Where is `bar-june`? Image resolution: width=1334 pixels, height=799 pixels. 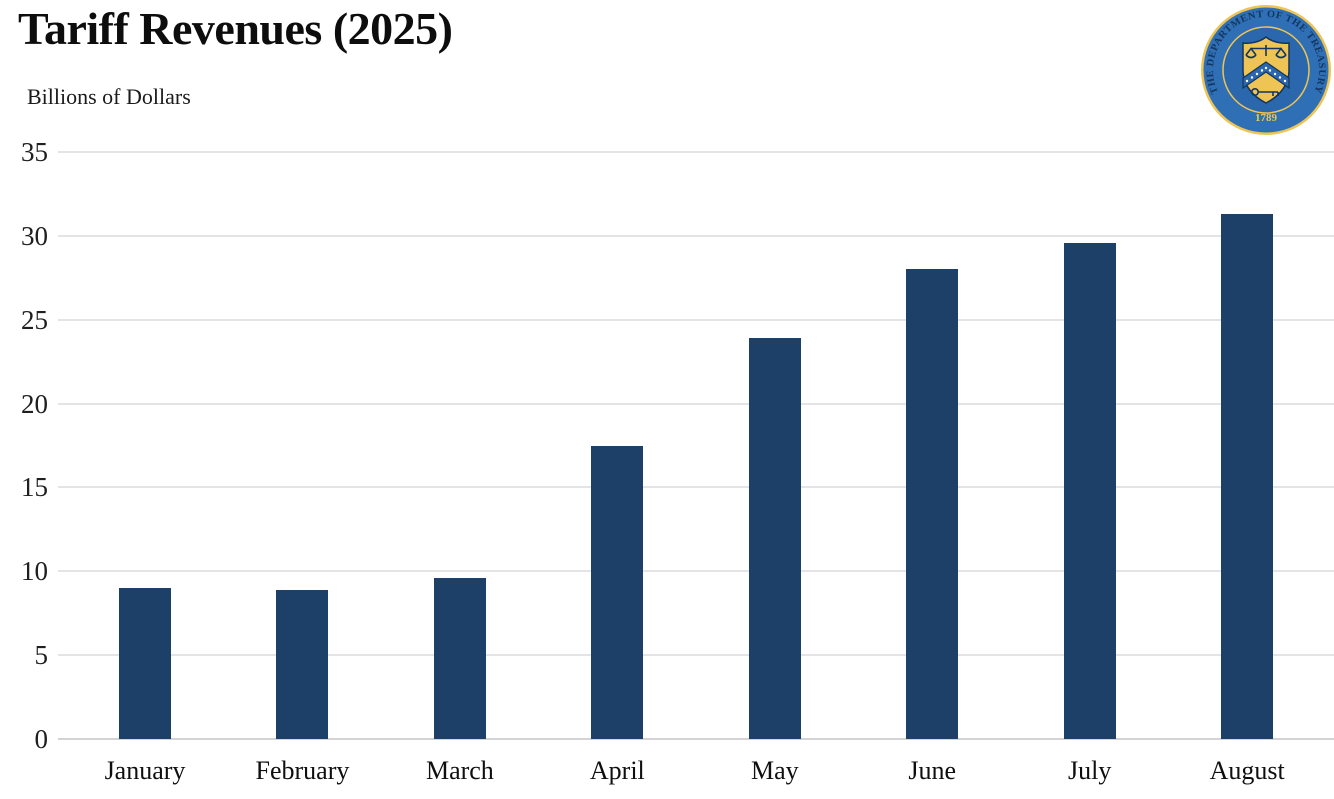 bar-june is located at coordinates (932, 504).